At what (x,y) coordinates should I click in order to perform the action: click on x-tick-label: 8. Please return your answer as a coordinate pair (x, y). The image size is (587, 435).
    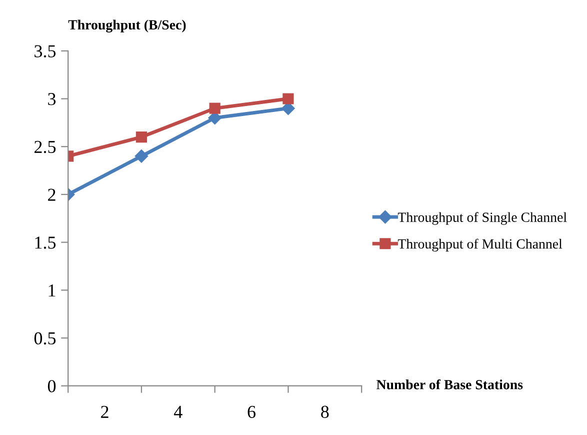
    Looking at the image, I should click on (325, 412).